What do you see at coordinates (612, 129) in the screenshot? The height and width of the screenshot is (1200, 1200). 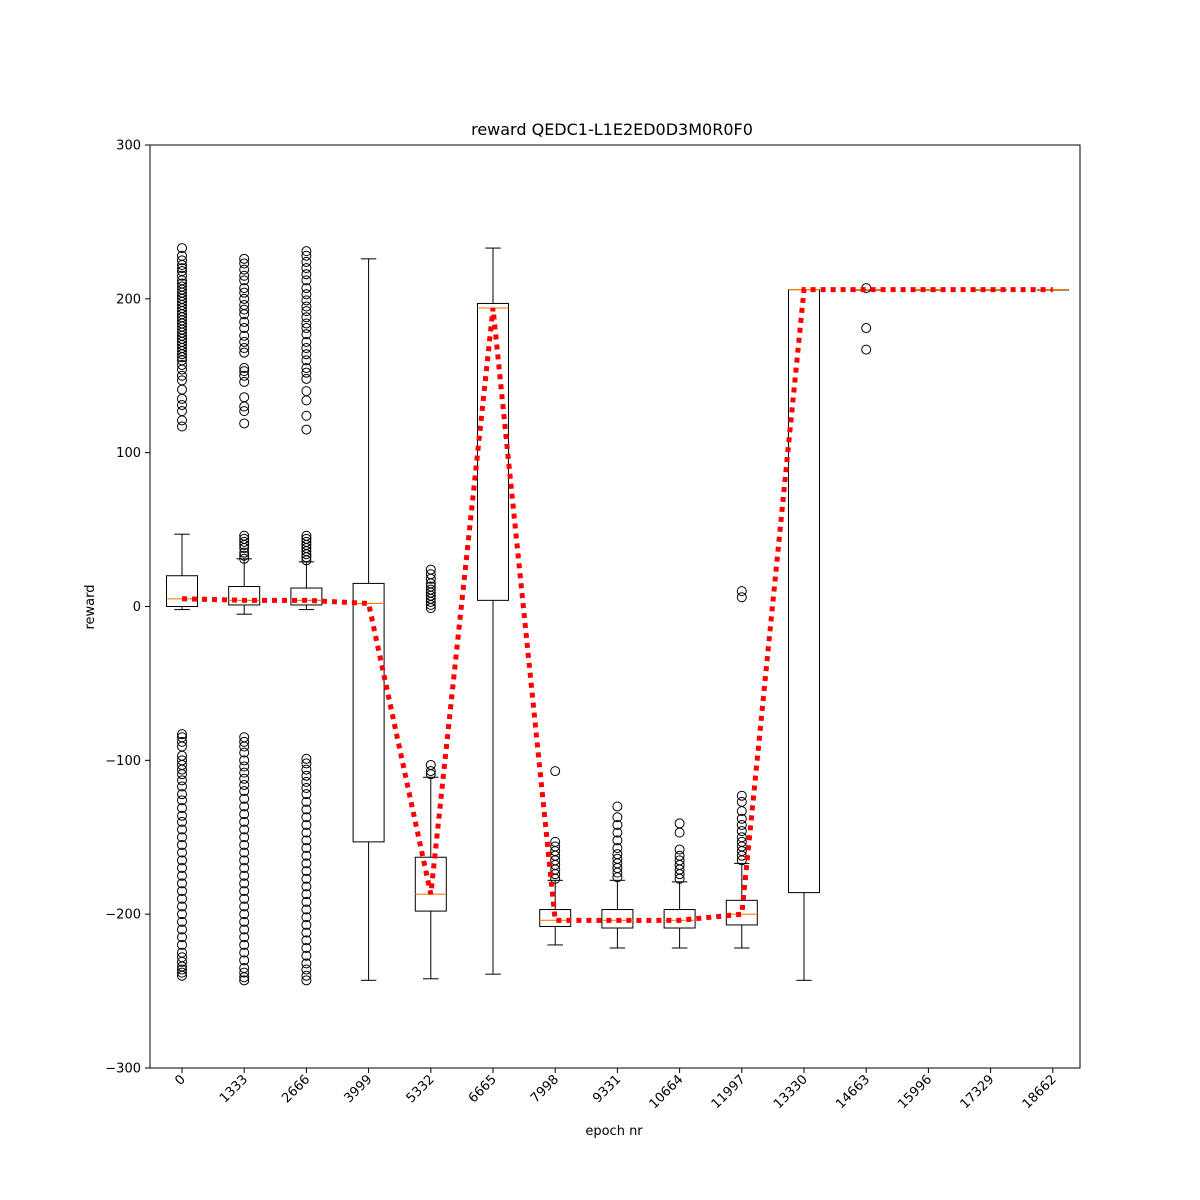 I see `chart-title: reward QEDC1-L1E2ED0D3M0R0F0` at bounding box center [612, 129].